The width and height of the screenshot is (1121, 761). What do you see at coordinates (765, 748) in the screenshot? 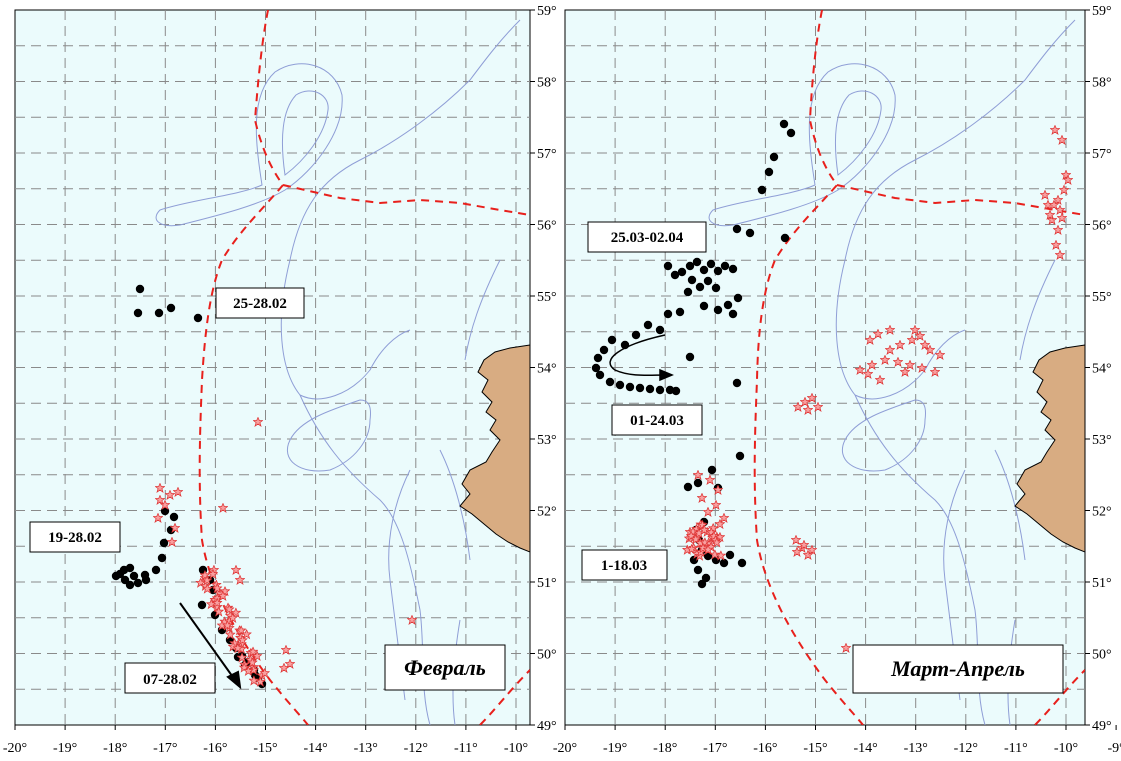
I see `x-tick-label: -16°` at bounding box center [765, 748].